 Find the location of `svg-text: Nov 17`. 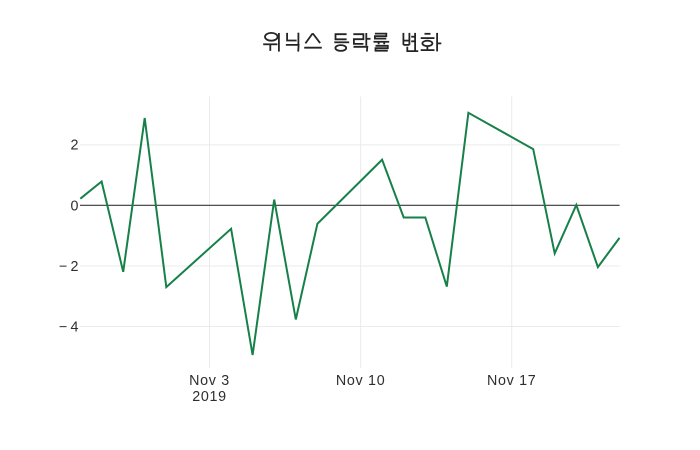

svg-text: Nov 17 is located at coordinates (512, 381).